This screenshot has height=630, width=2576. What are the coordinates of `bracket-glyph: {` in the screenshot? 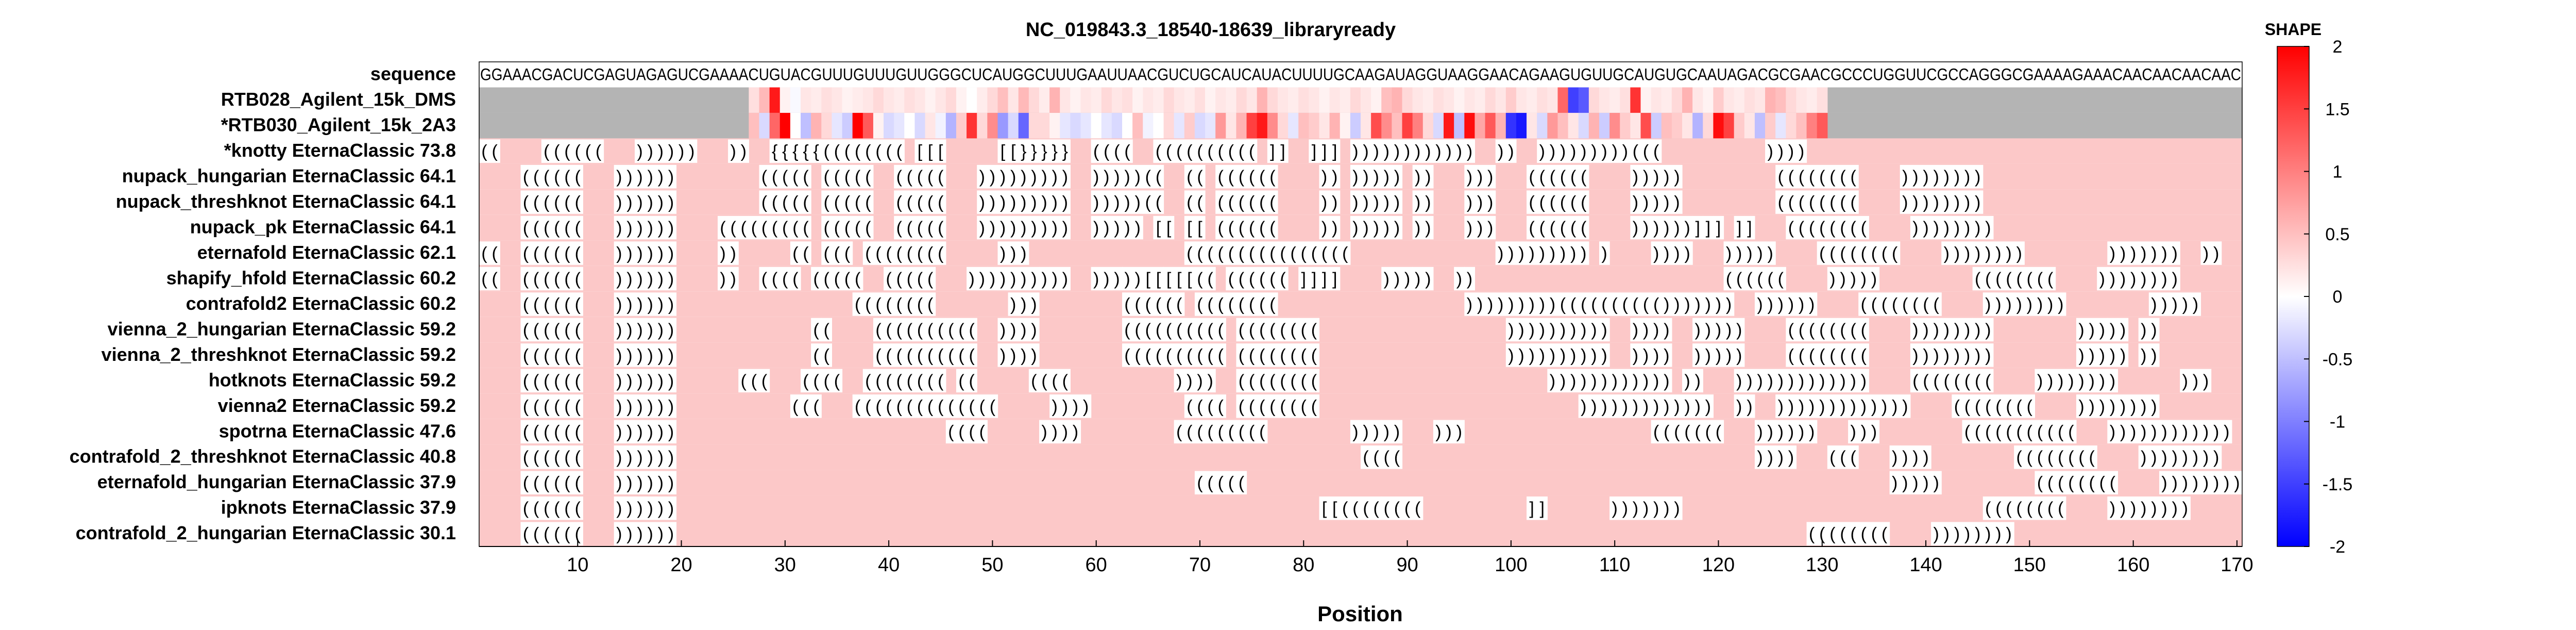 It's located at (795, 151).